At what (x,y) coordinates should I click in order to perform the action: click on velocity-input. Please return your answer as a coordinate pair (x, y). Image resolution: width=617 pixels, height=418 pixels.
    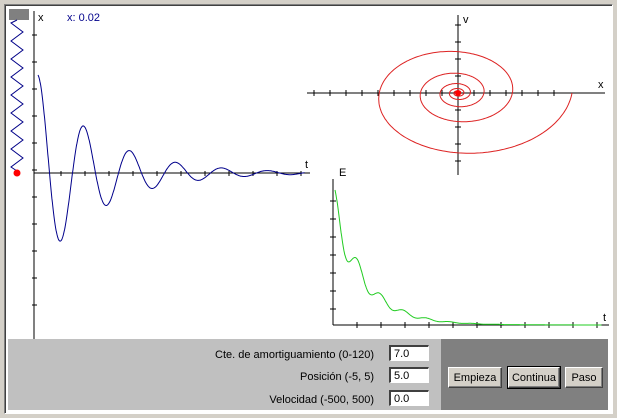
    Looking at the image, I should click on (409, 398).